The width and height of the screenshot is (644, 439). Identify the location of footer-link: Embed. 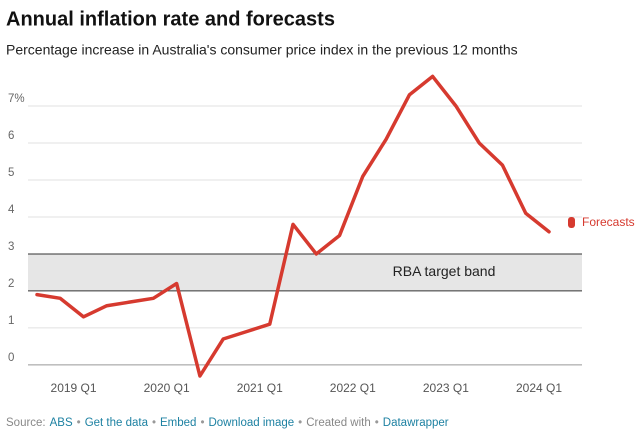
(178, 423).